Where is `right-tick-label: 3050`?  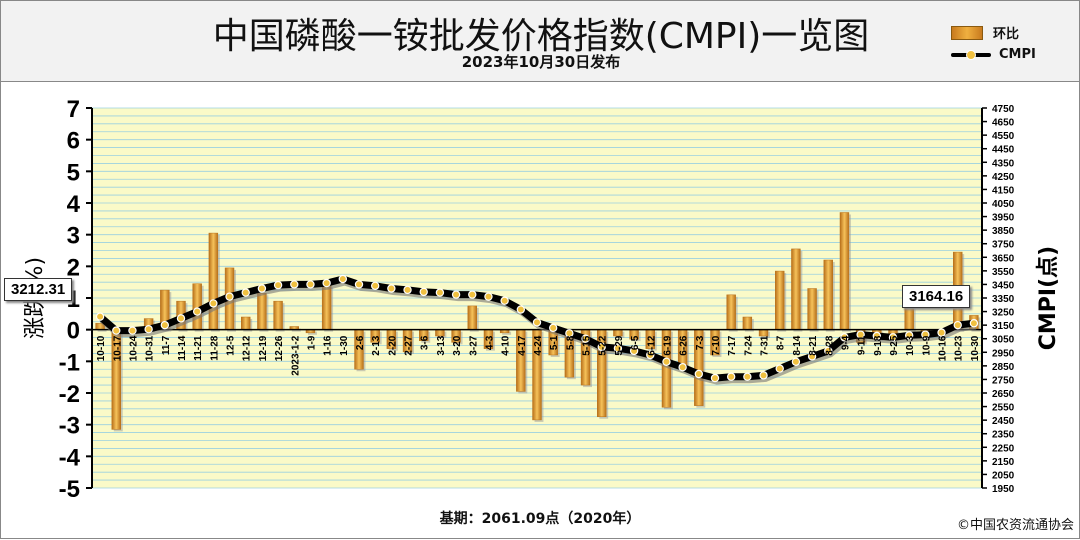
right-tick-label: 3050 is located at coordinates (1003, 340).